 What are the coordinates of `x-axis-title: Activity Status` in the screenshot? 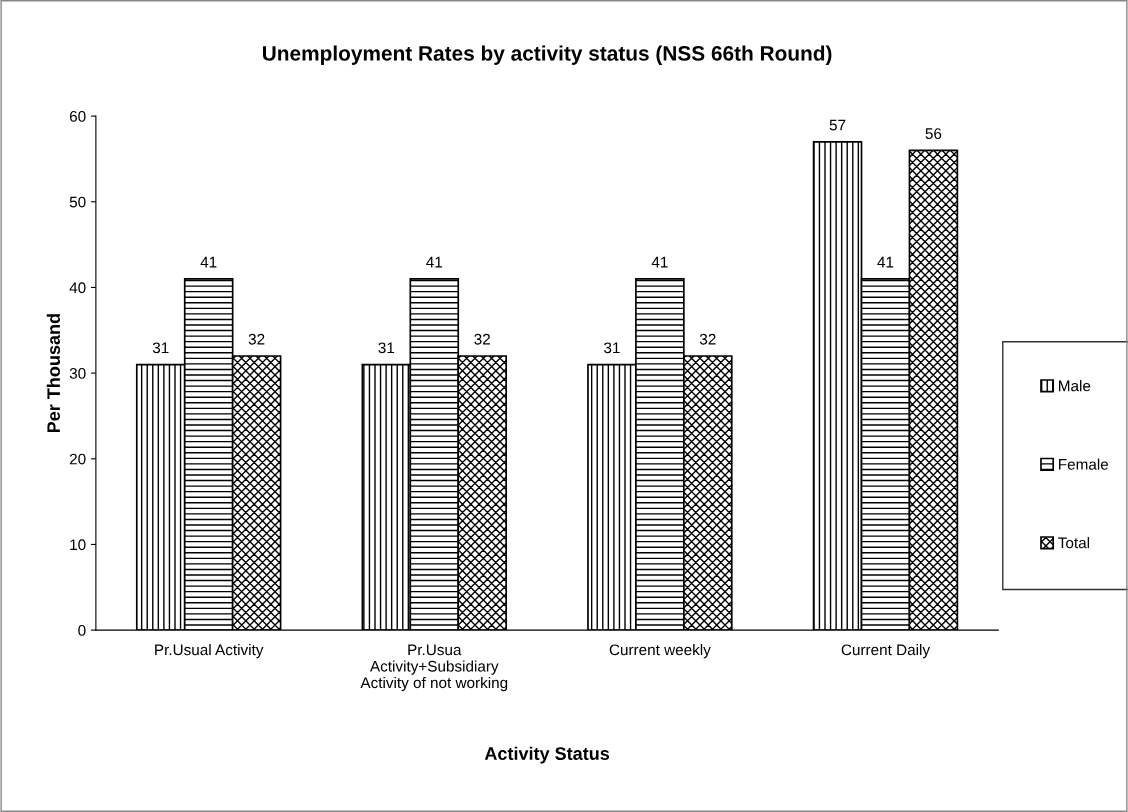 It's located at (547, 755).